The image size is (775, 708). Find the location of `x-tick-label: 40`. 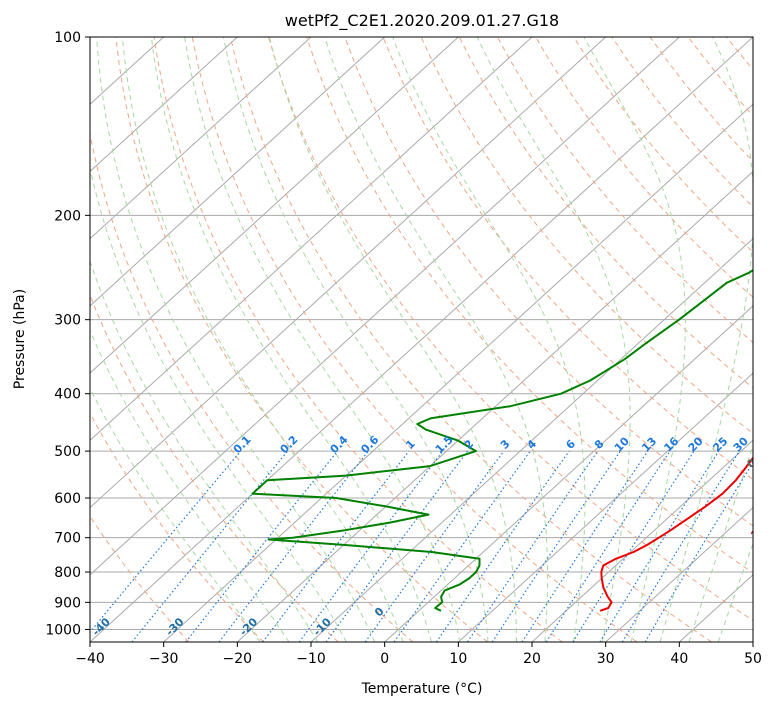

x-tick-label: 40 is located at coordinates (679, 659).